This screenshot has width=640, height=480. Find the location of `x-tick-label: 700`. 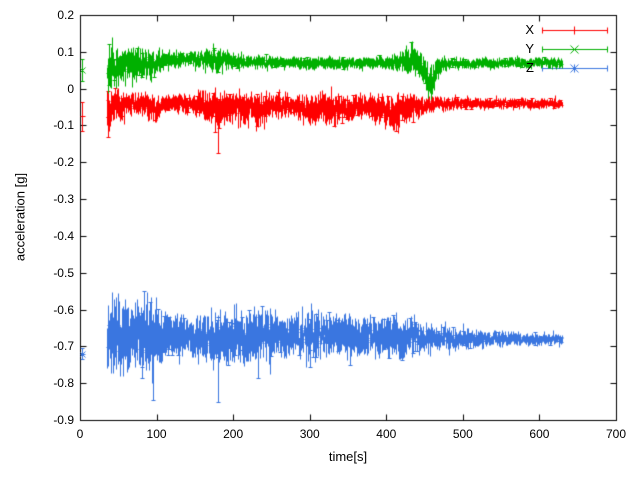

x-tick-label: 700 is located at coordinates (616, 434).